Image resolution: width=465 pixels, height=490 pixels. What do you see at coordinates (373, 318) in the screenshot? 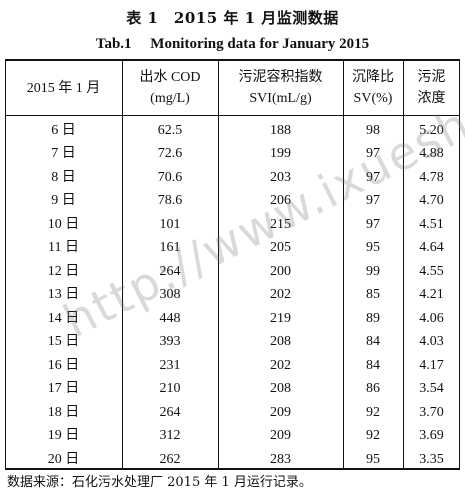
I see `cell-sv: 89` at bounding box center [373, 318].